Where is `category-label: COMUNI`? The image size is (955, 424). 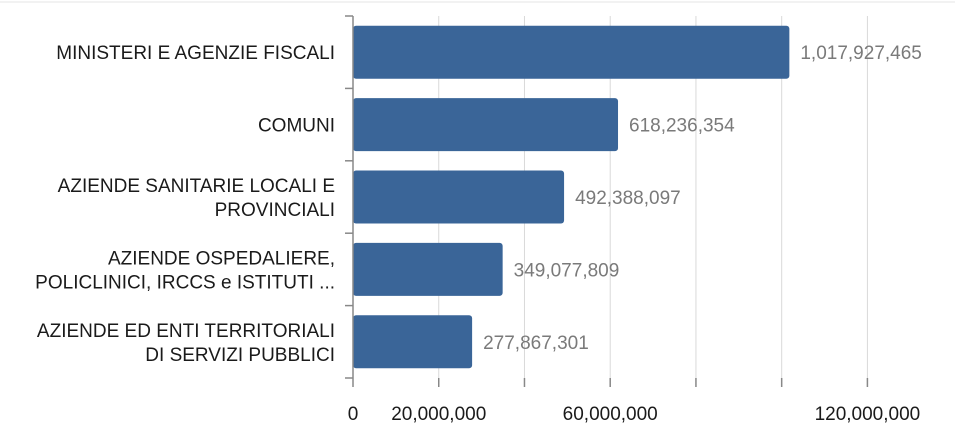 category-label: COMUNI is located at coordinates (296, 126).